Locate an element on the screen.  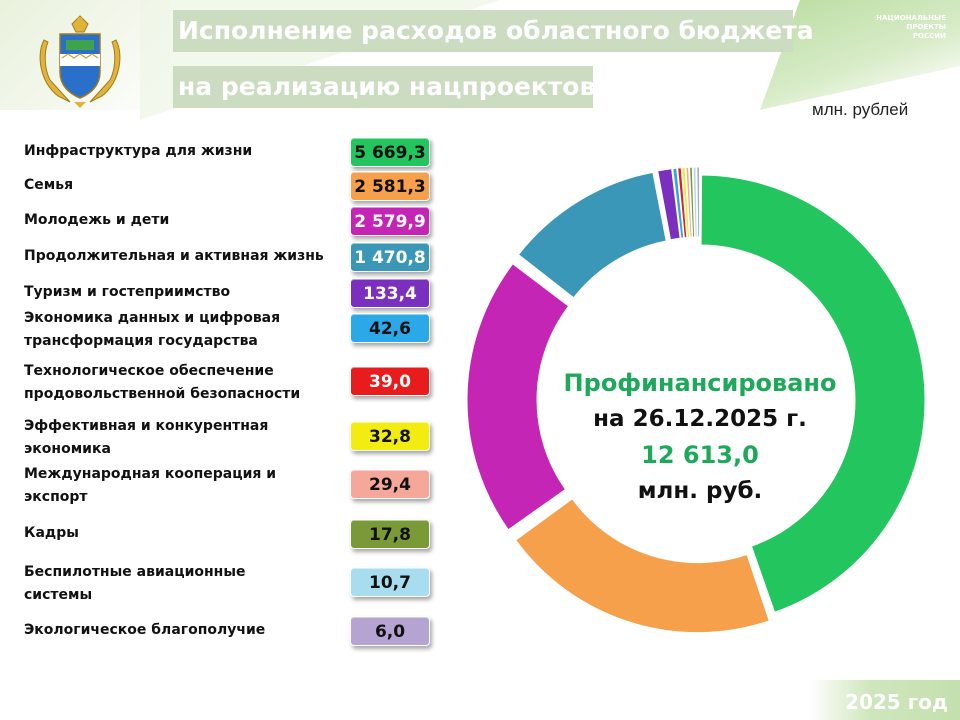
legend-row-label-line: трансформация государства is located at coordinates (141, 341).